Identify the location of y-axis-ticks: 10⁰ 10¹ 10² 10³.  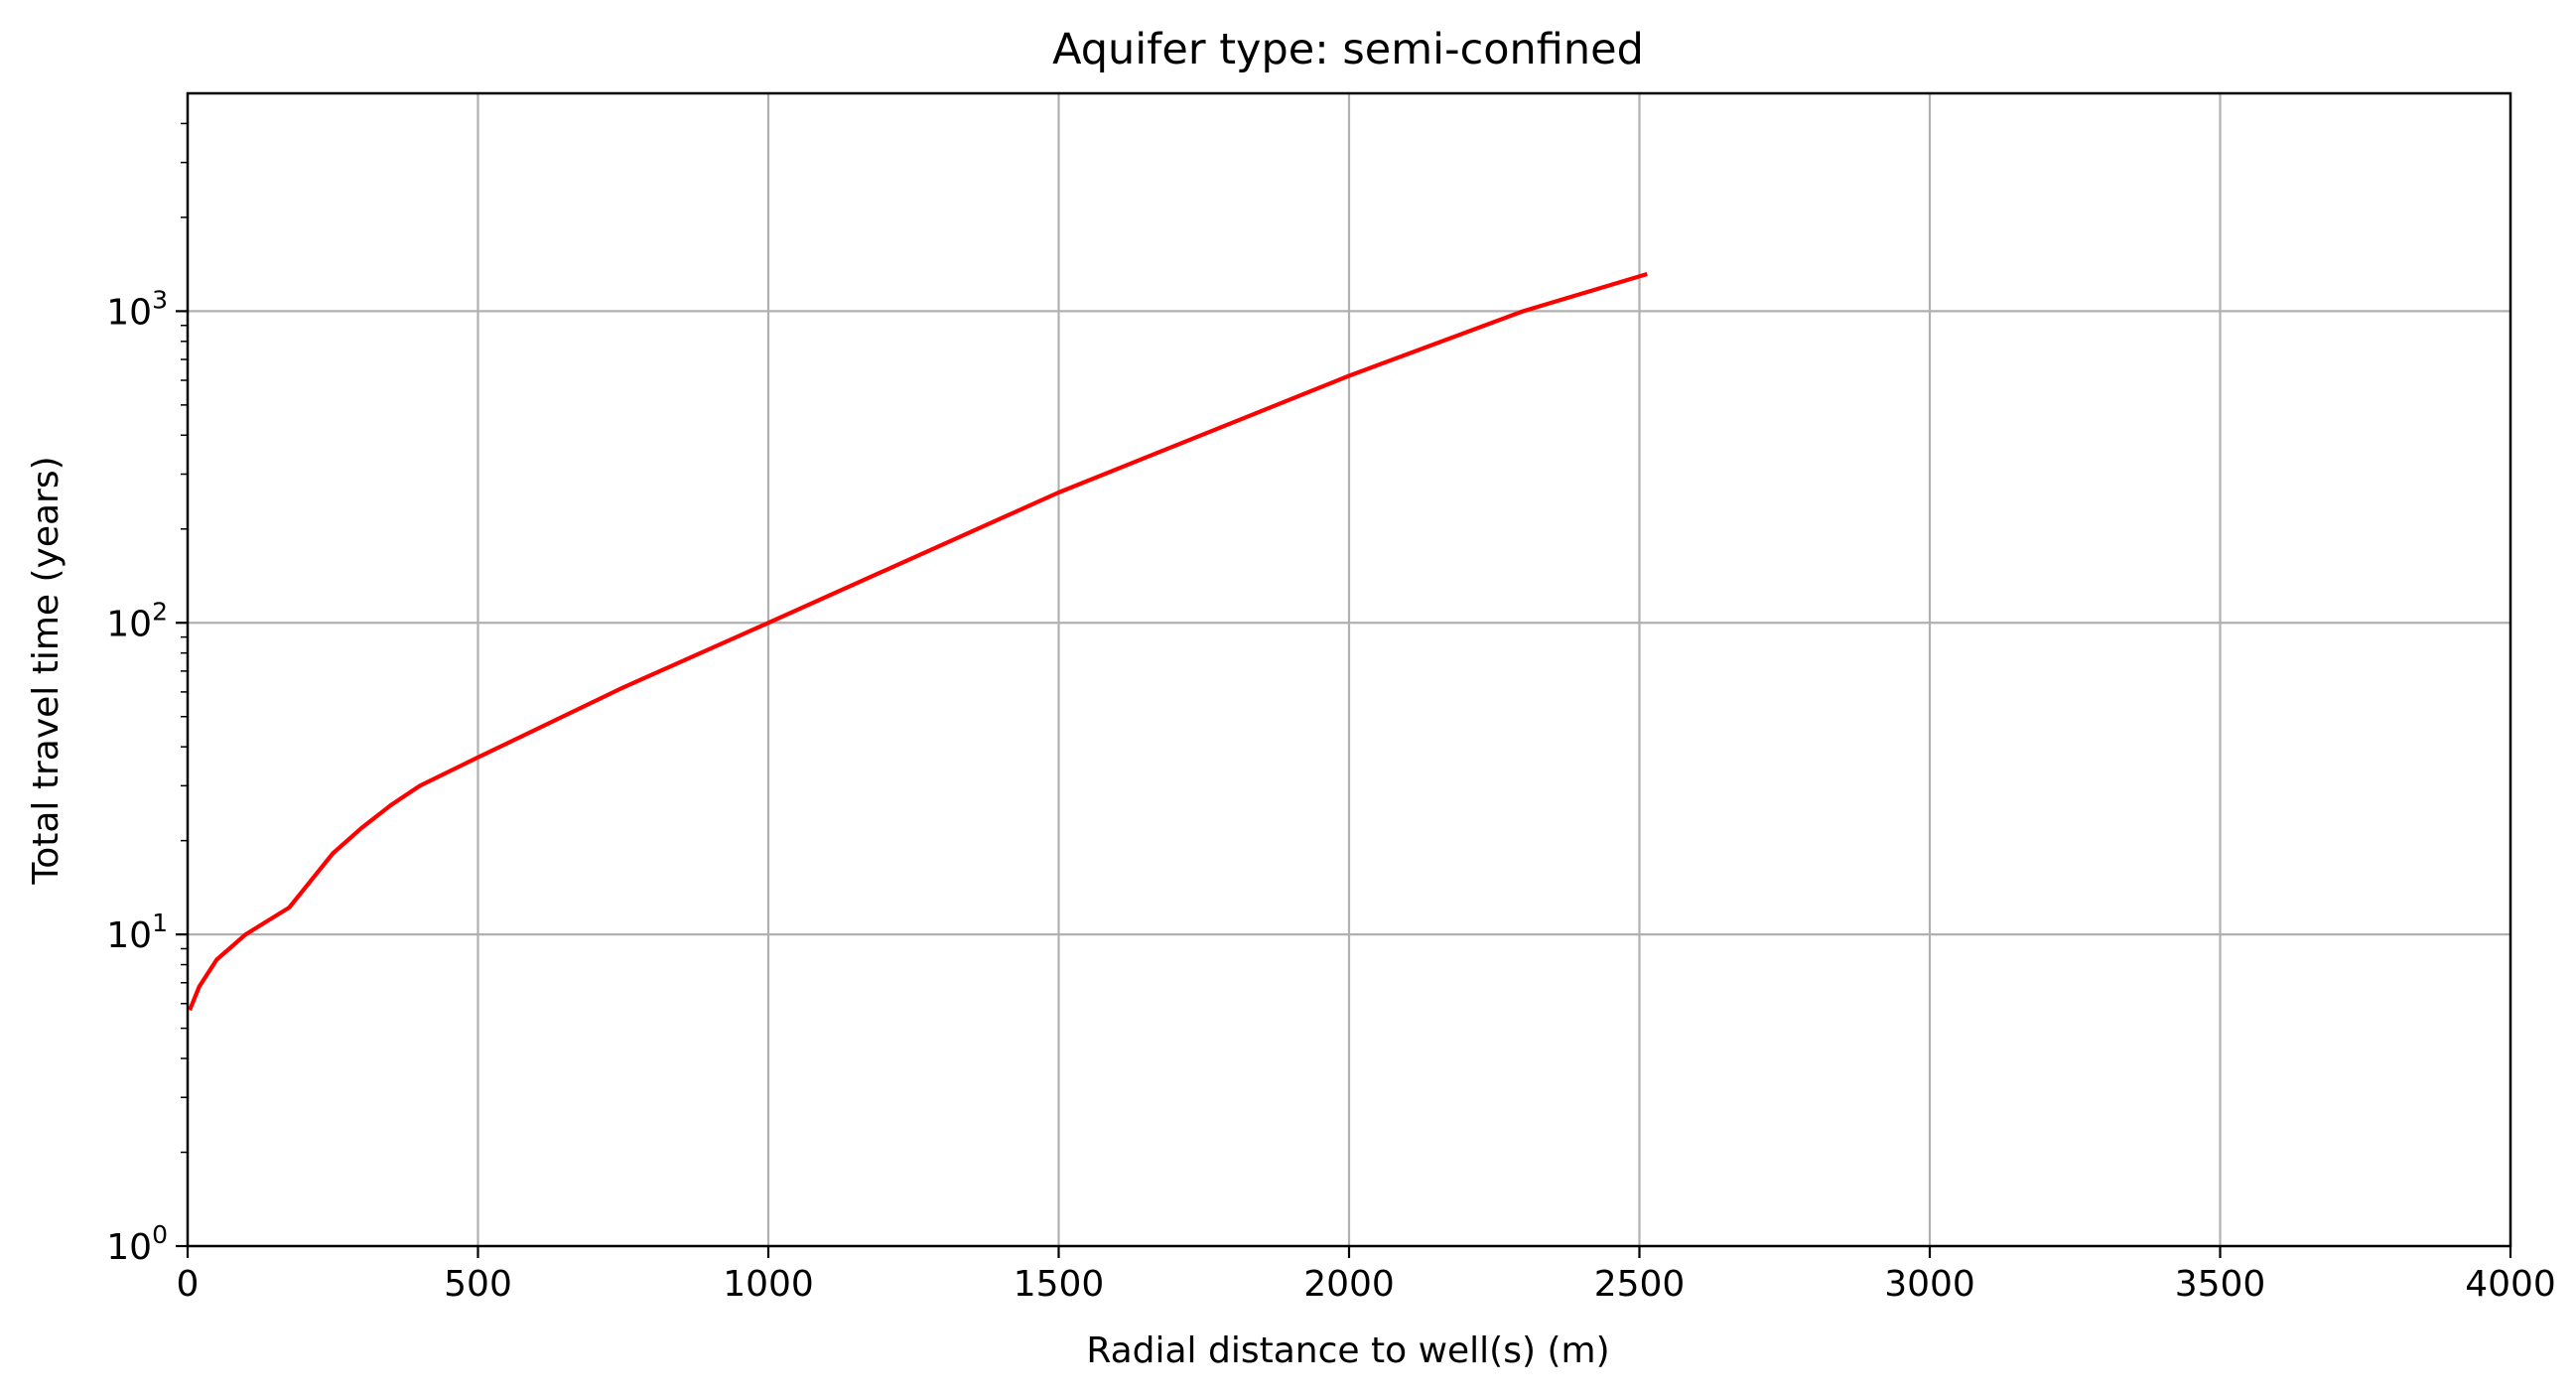
(147, 776).